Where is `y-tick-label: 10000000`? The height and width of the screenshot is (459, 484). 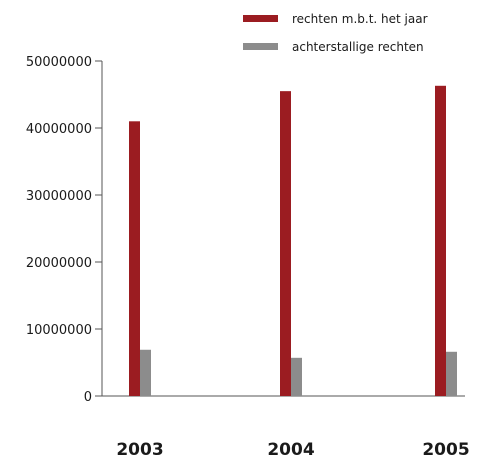
y-tick-label: 10000000 is located at coordinates (59, 330).